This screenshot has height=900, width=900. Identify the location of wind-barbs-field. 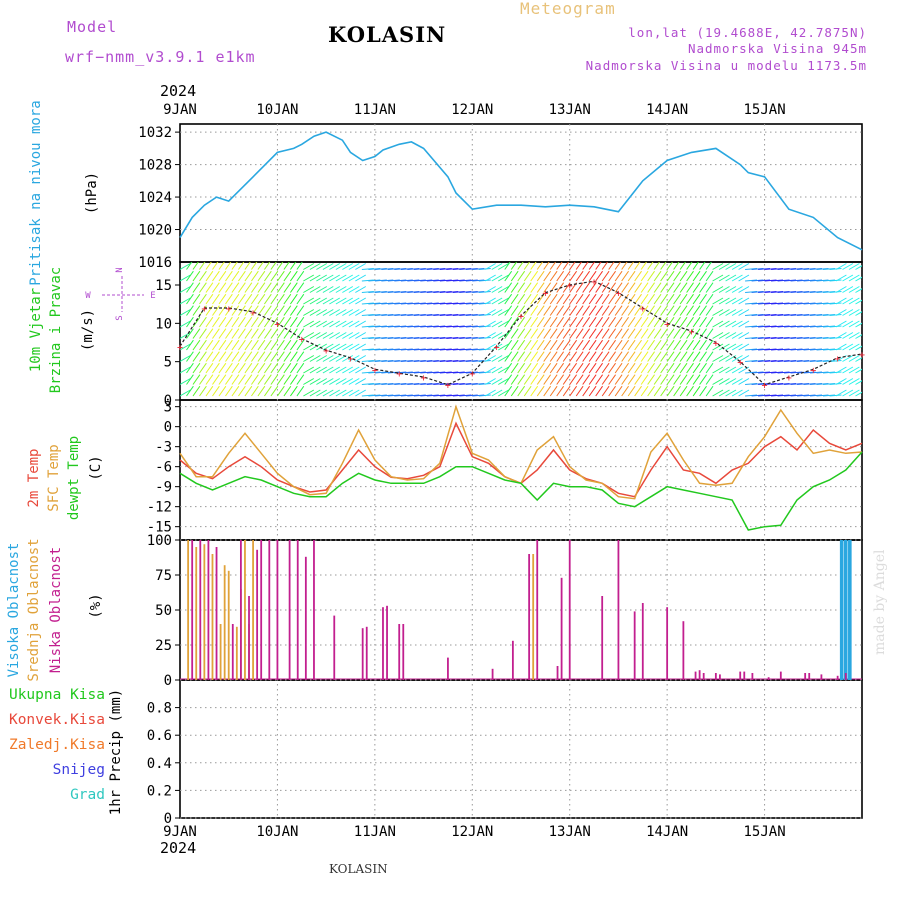
(521, 329).